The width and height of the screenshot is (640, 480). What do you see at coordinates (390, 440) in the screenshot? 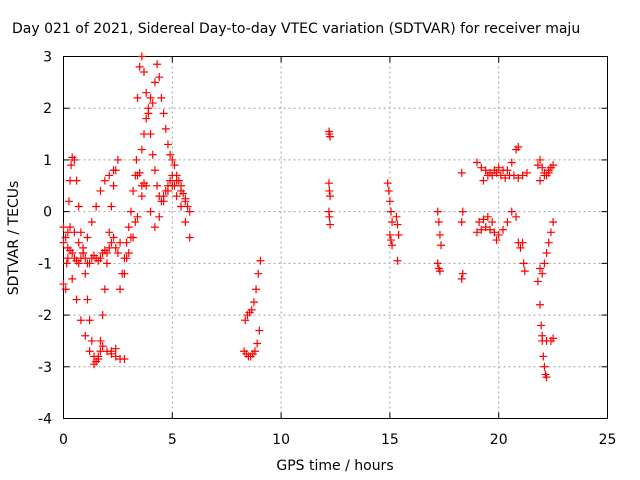
I see `x-tick-label: 15` at bounding box center [390, 440].